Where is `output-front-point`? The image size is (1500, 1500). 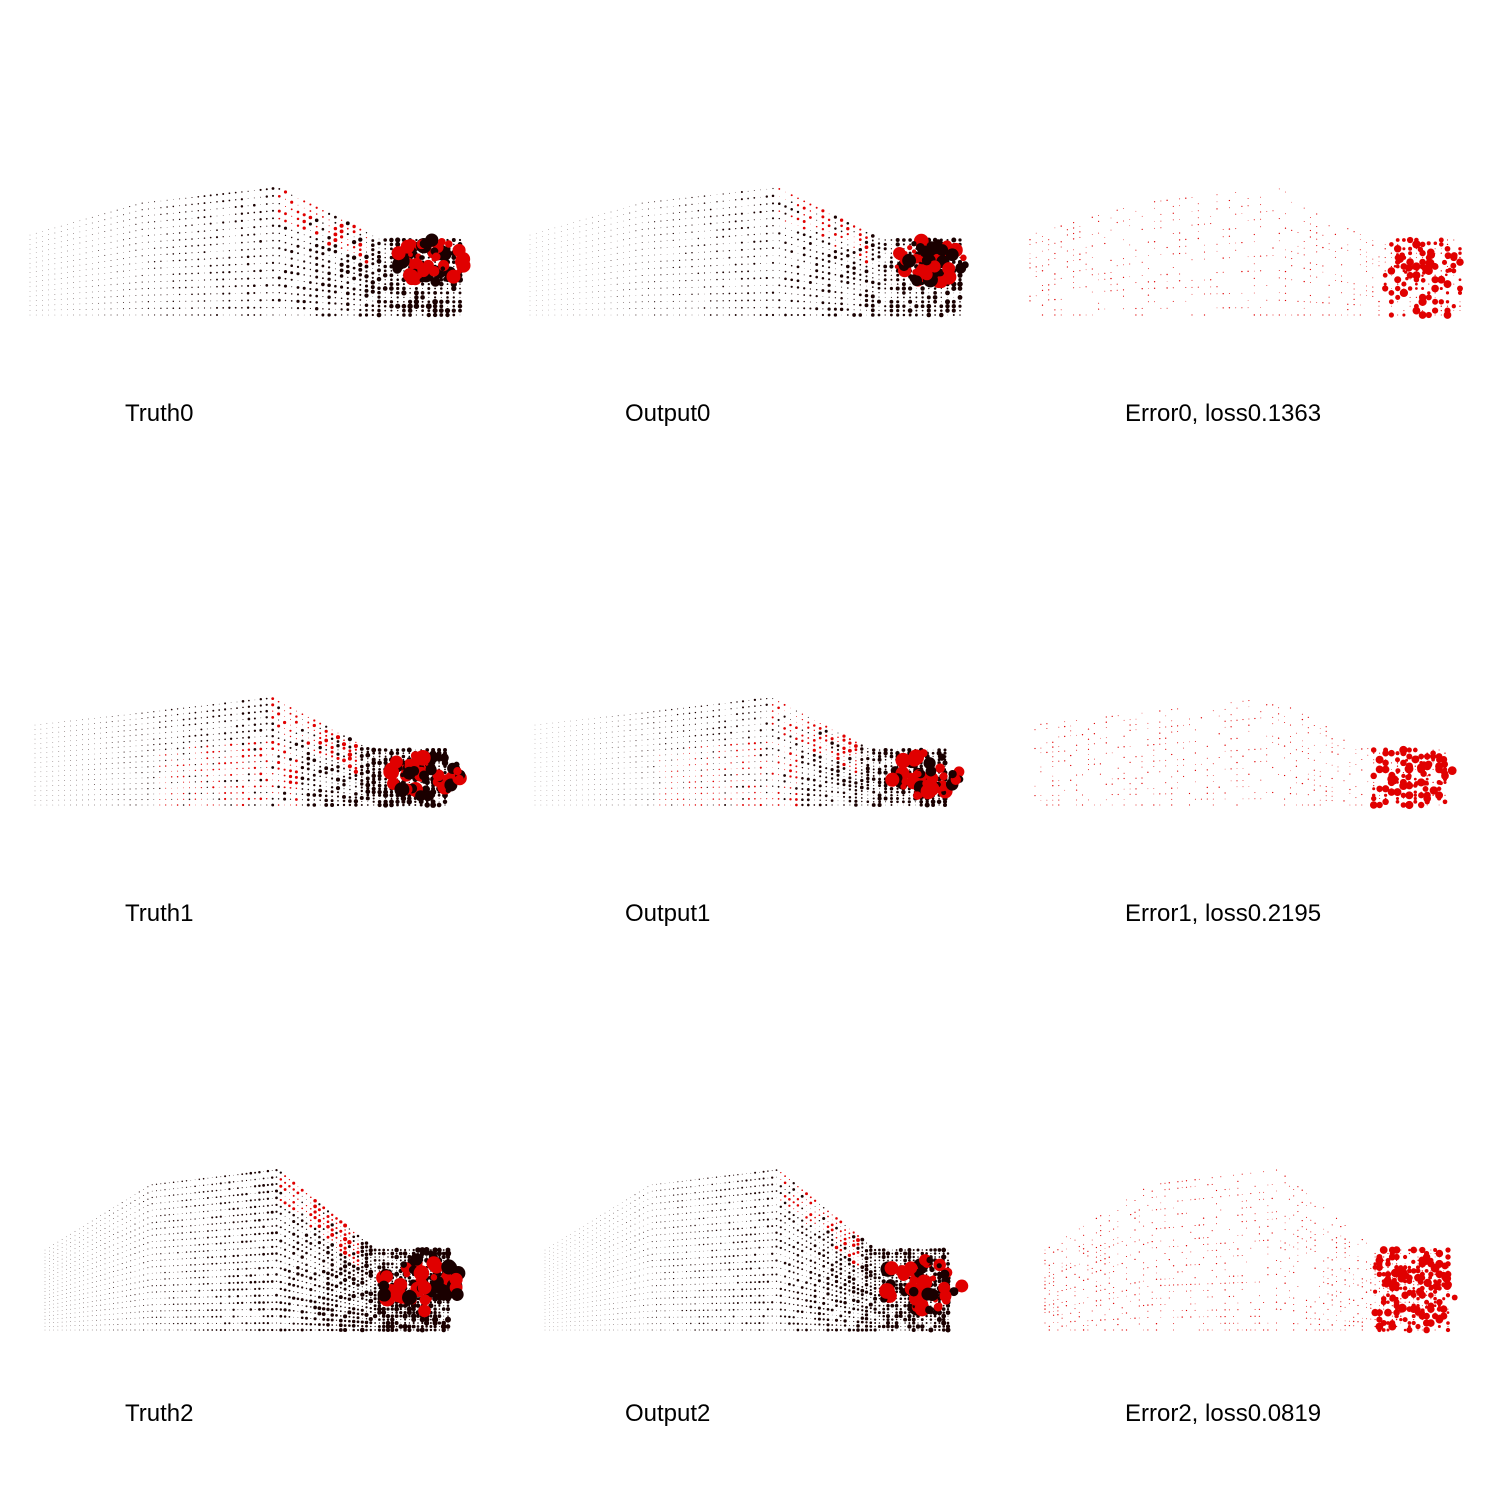 output-front-point is located at coordinates (952, 255).